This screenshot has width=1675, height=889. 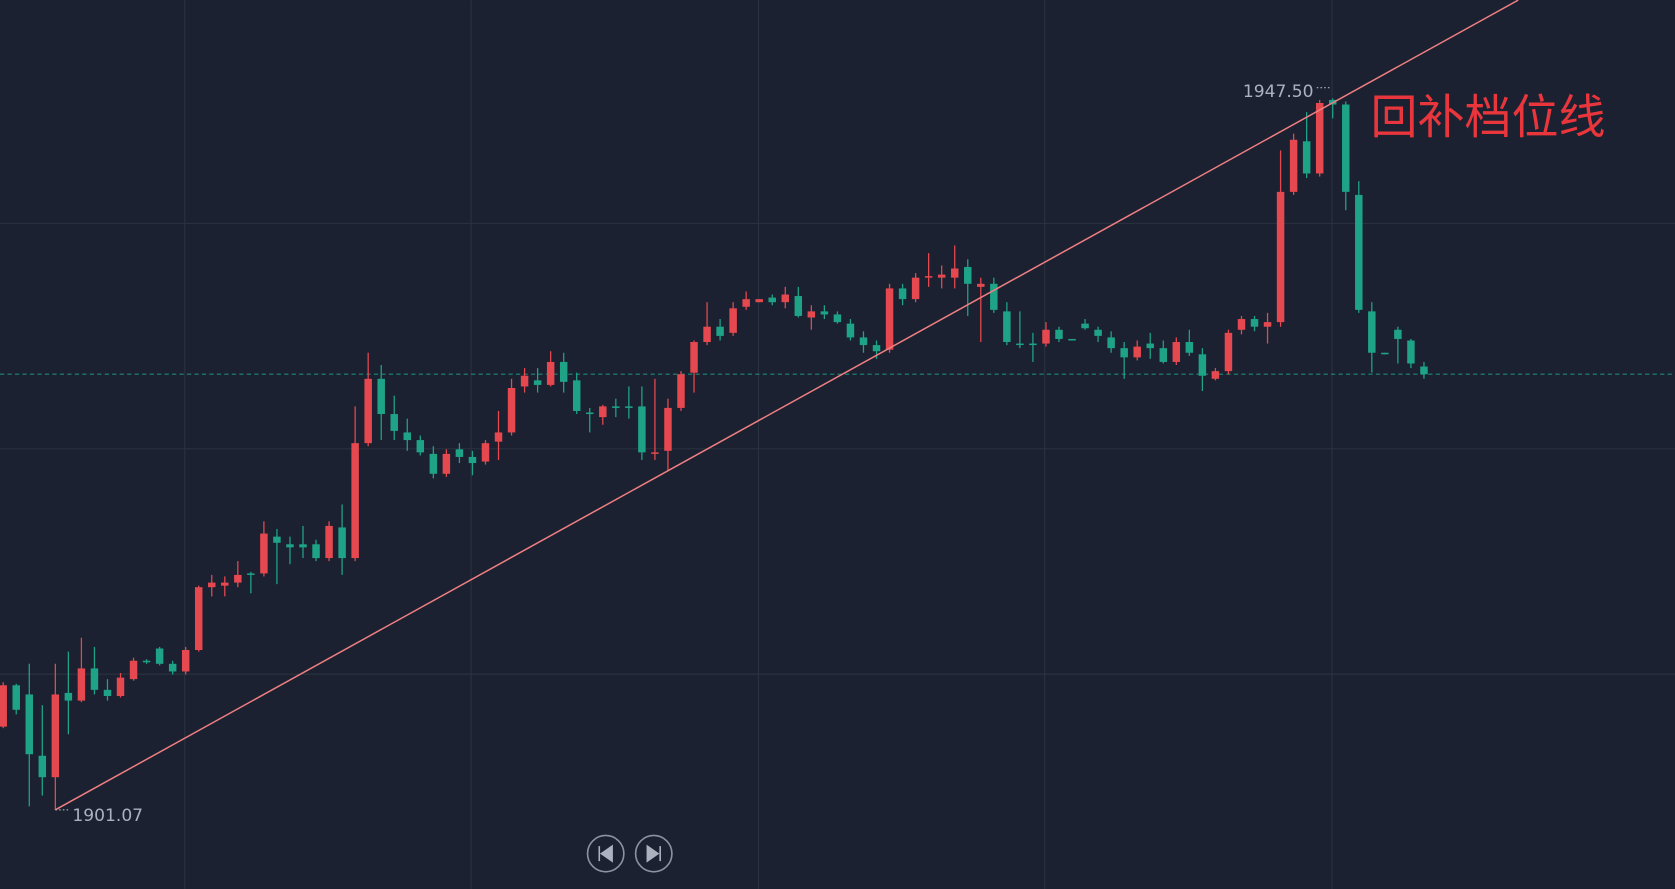 I want to click on next-button, so click(x=653, y=853).